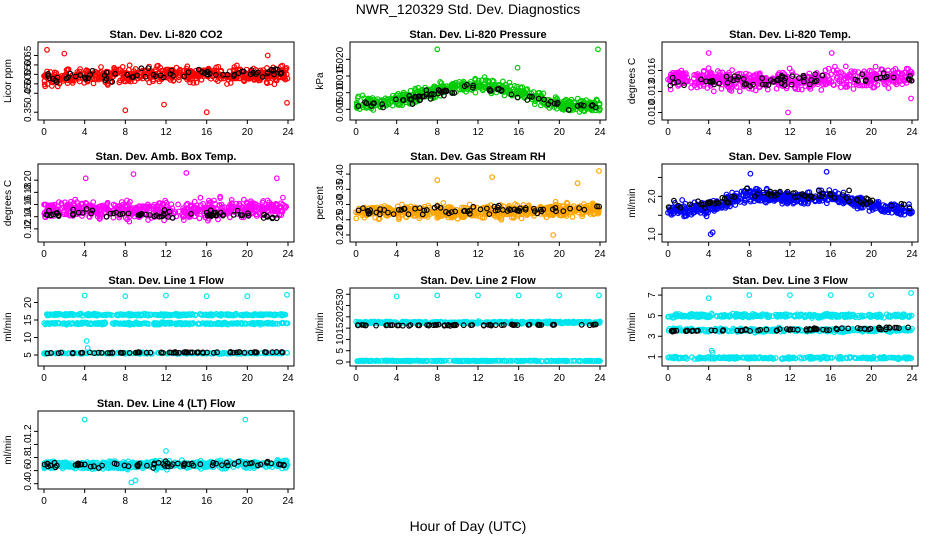  Describe the element at coordinates (652, 234) in the screenshot. I see `y-tick-label: 1.0` at that location.